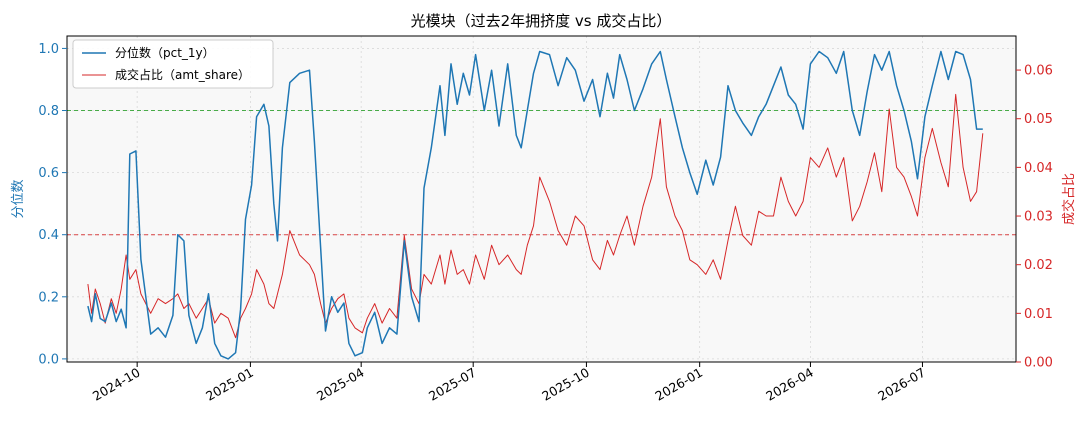  What do you see at coordinates (182, 74) in the screenshot?
I see `legend-label-share: 成交占比（amt_share）` at bounding box center [182, 74].